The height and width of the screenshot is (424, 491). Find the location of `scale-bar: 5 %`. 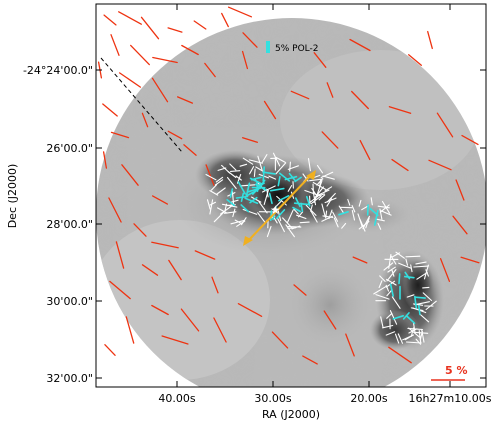

scale-bar: 5 % is located at coordinates (449, 372).